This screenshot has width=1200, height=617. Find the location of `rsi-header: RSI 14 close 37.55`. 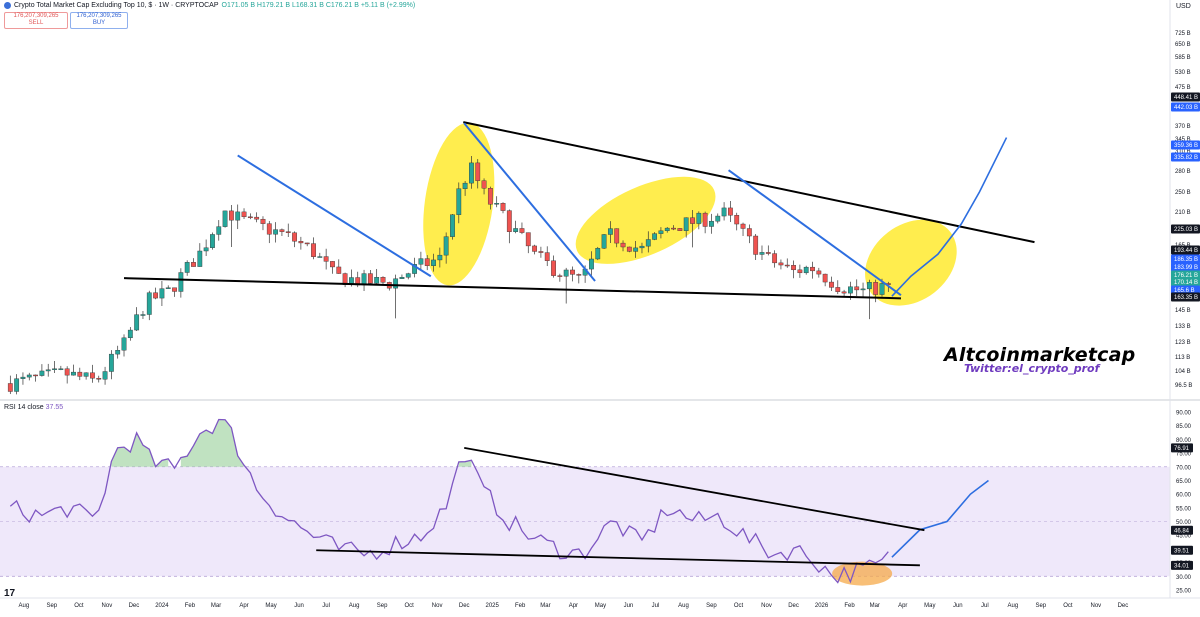

rsi-header: RSI 14 close 37.55 is located at coordinates (33, 407).